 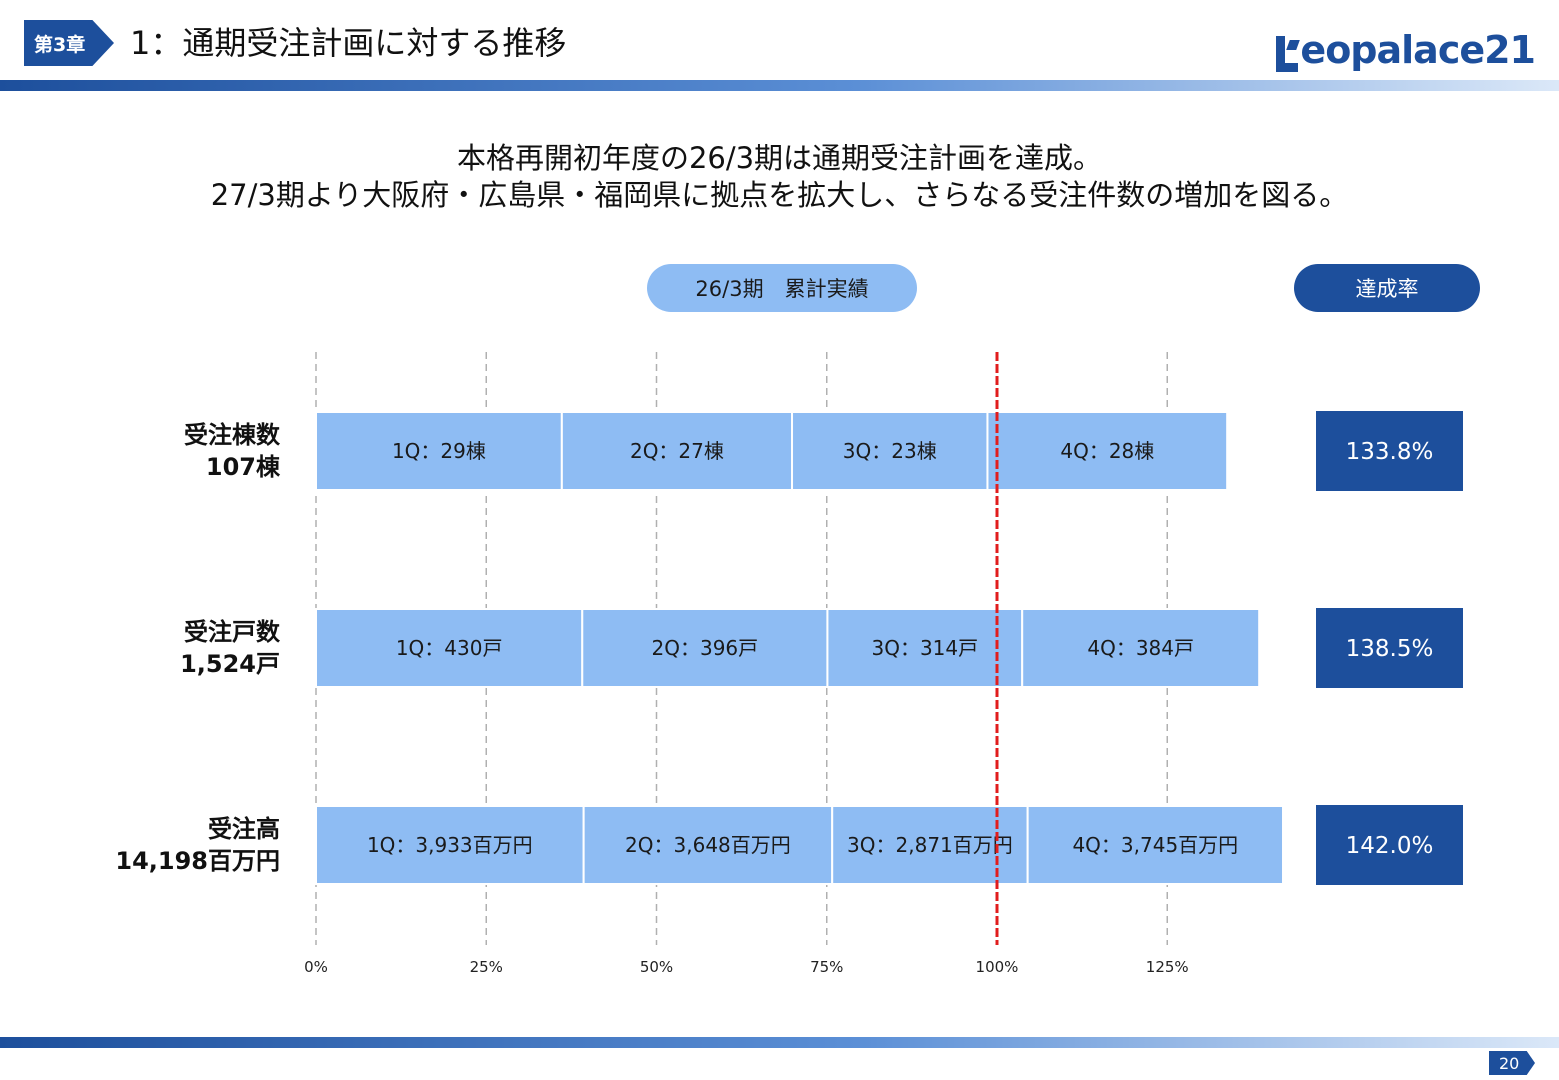 I want to click on bar-segment-label: 1Q：29棟, so click(x=439, y=451).